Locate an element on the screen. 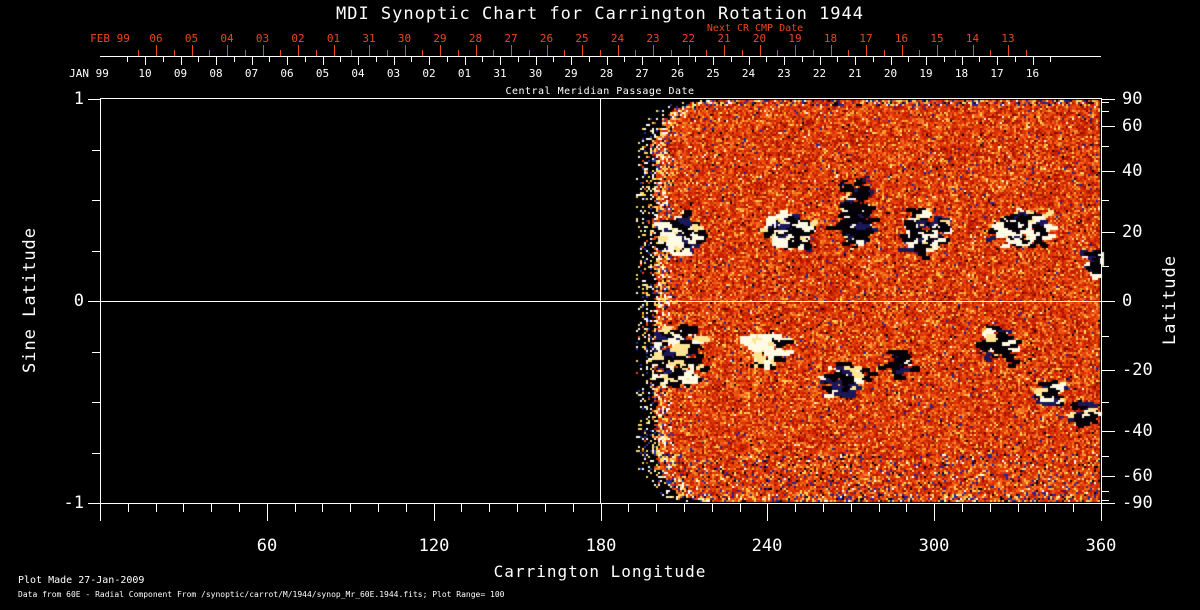 This screenshot has height=610, width=1200. y-right-tick-label: -20 is located at coordinates (1137, 370).